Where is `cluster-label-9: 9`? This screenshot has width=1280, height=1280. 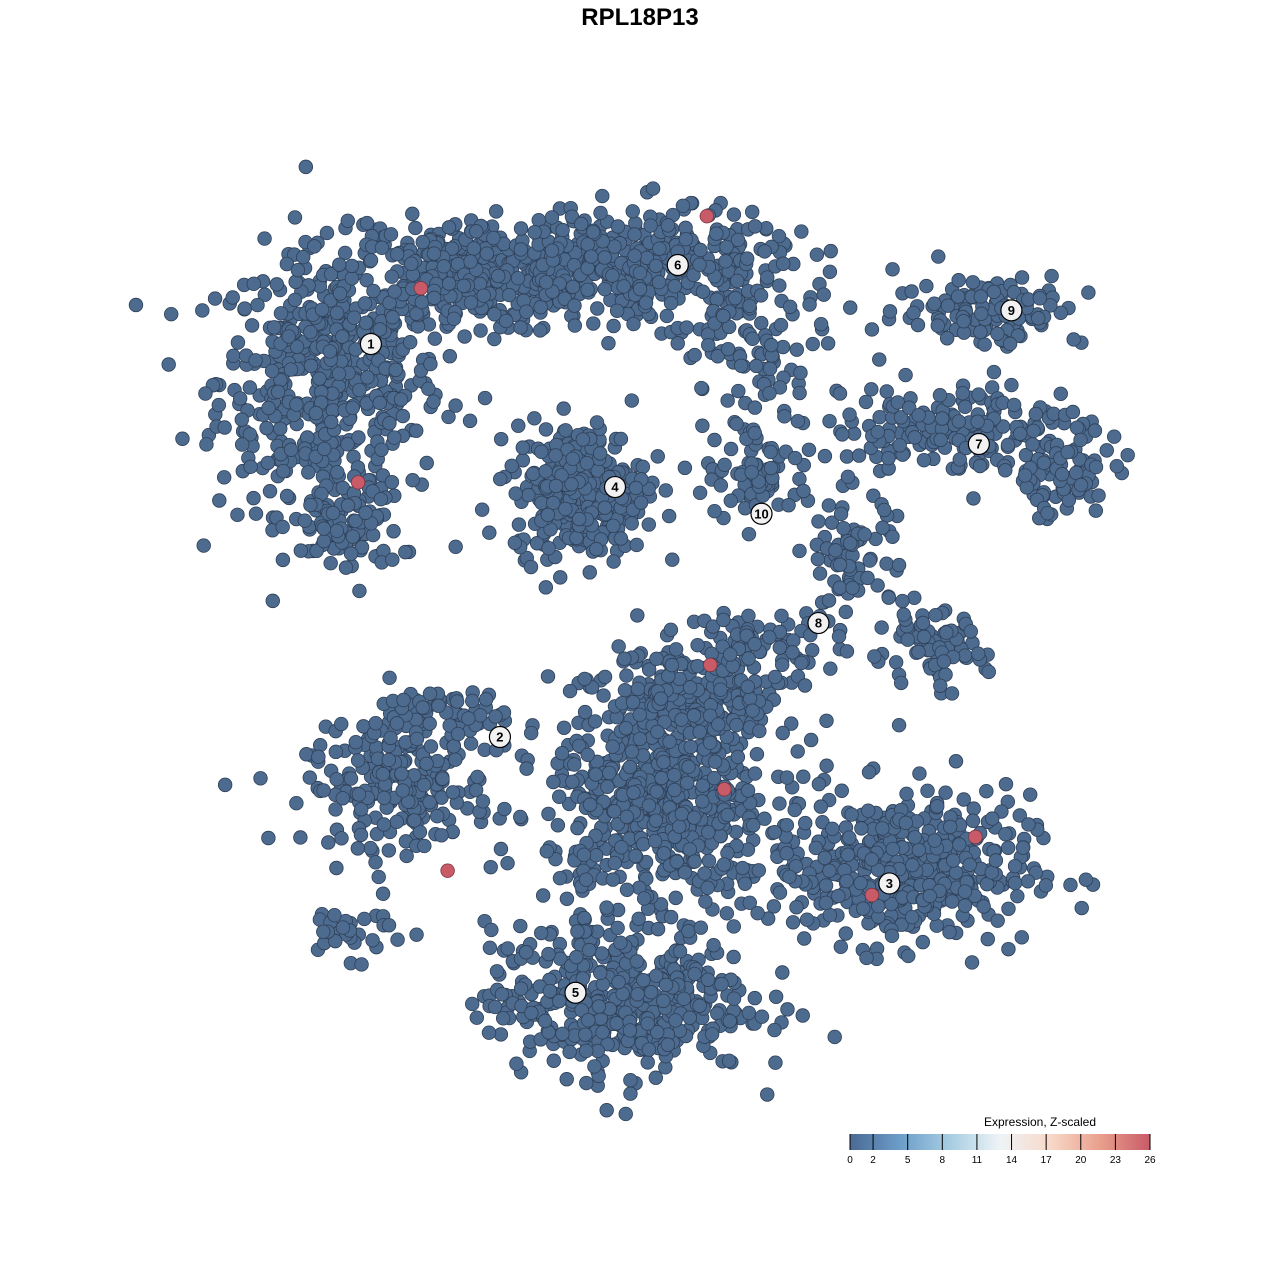
cluster-label-9: 9 is located at coordinates (1011, 310).